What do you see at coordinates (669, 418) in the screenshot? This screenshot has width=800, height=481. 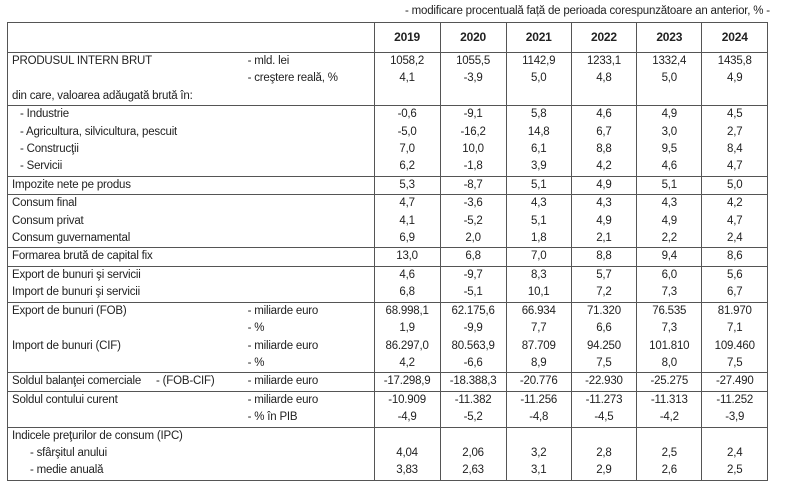 I see `value-cell-2023: -4,2` at bounding box center [669, 418].